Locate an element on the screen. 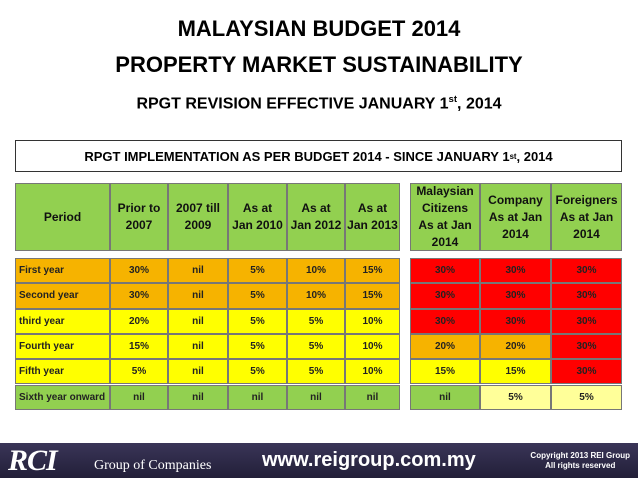  banner-text: , 2014 is located at coordinates (534, 156).